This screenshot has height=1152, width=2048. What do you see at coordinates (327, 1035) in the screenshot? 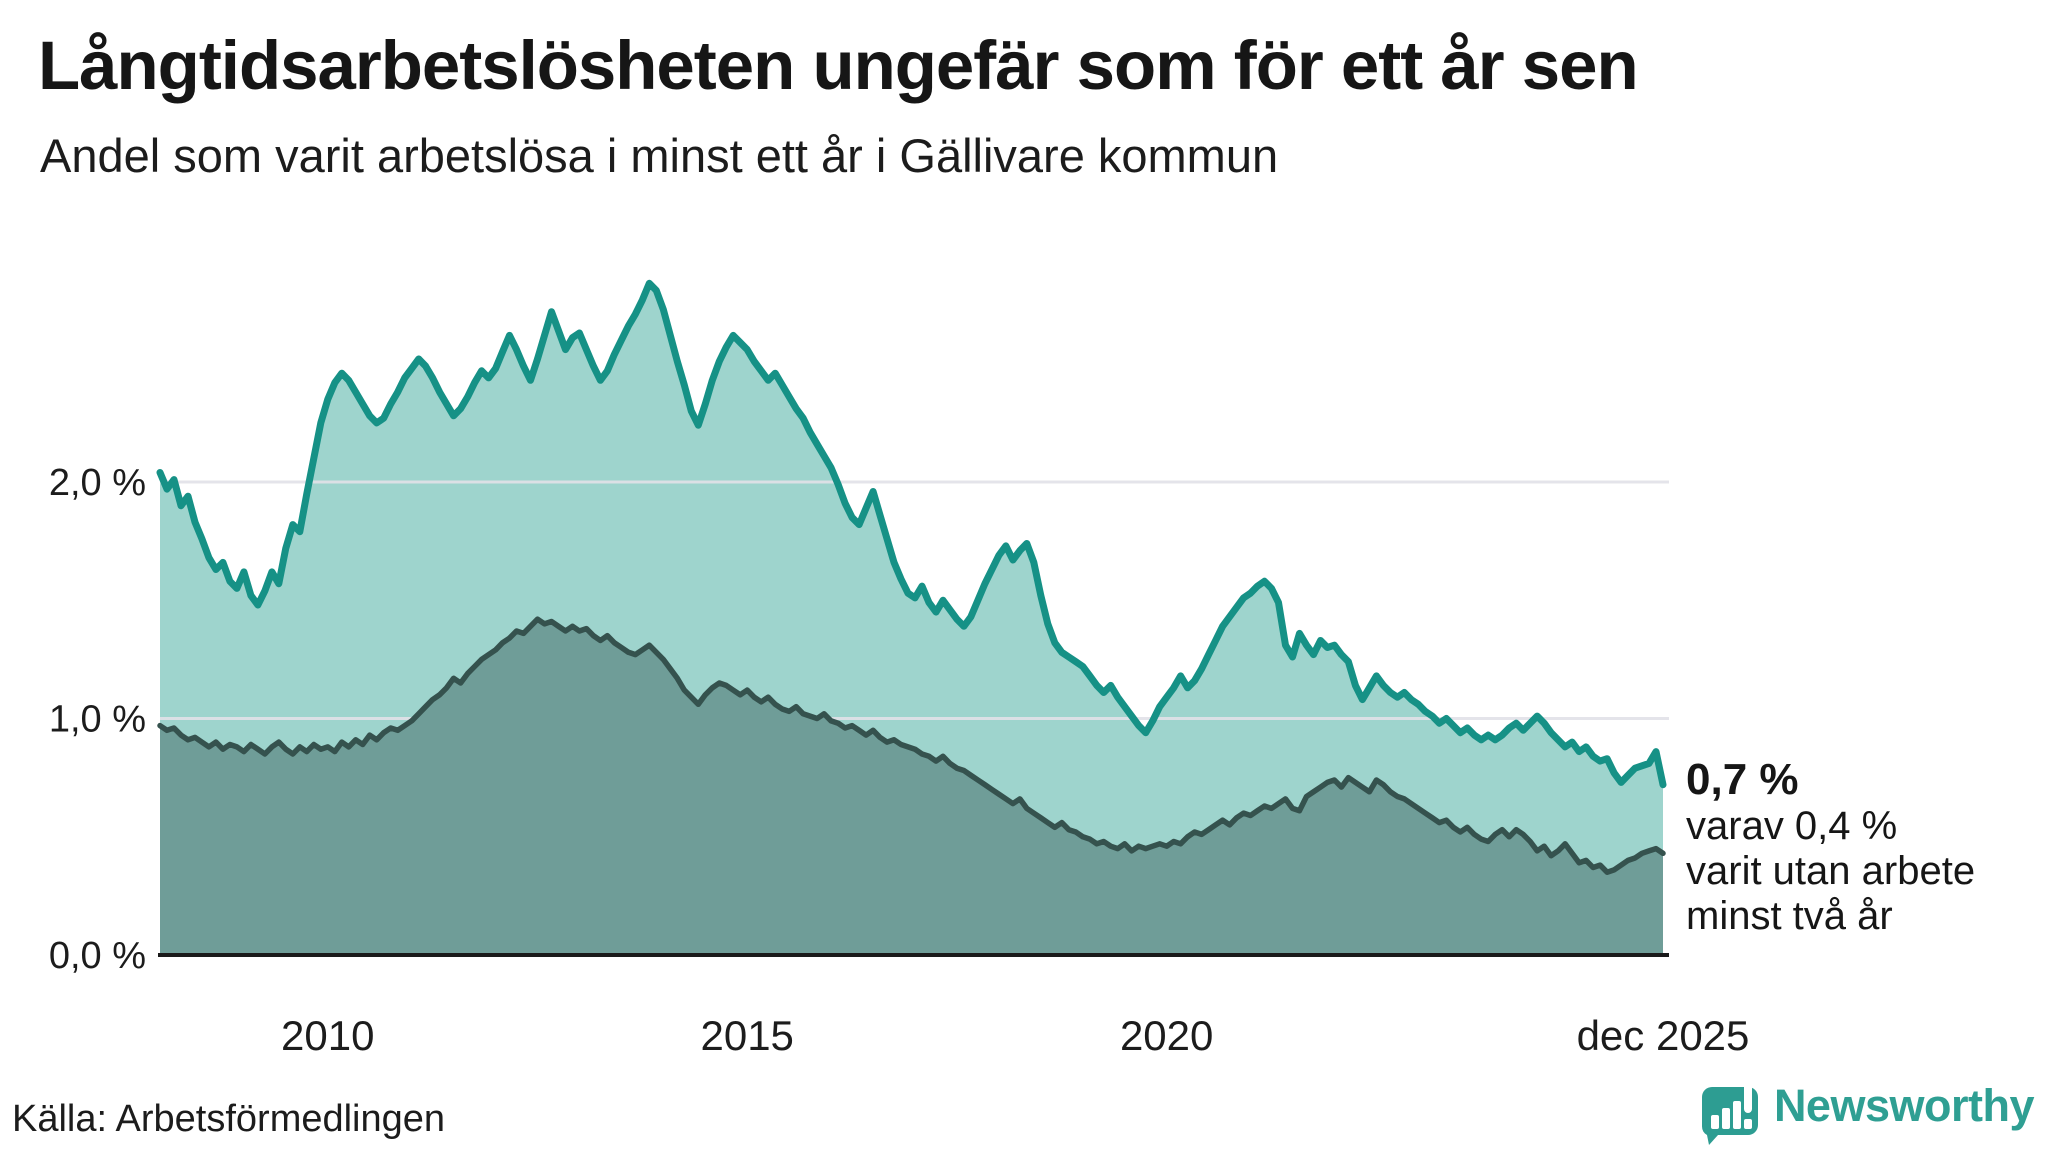
I see `x-tick-2010: 2010` at bounding box center [327, 1035].